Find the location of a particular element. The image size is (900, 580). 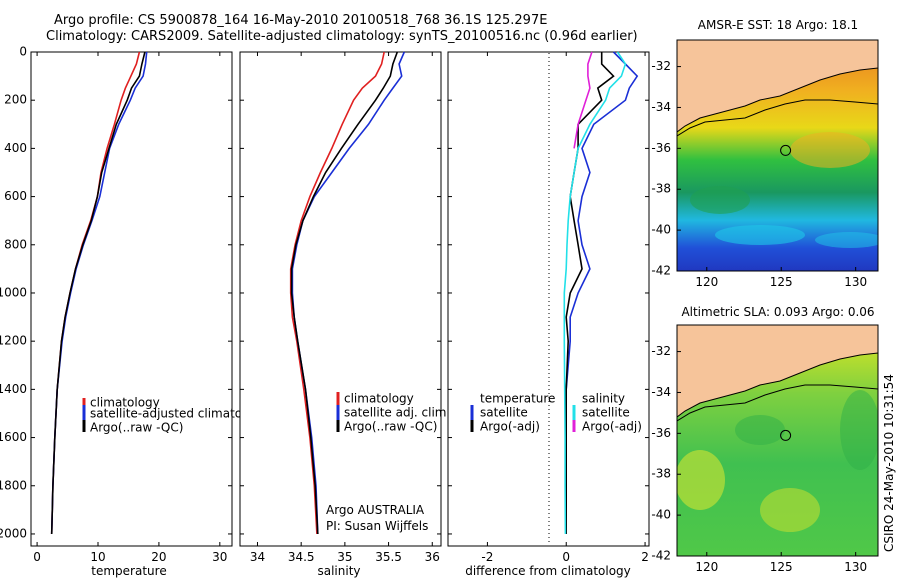

x-tick-label: 34.5 is located at coordinates (301, 557).